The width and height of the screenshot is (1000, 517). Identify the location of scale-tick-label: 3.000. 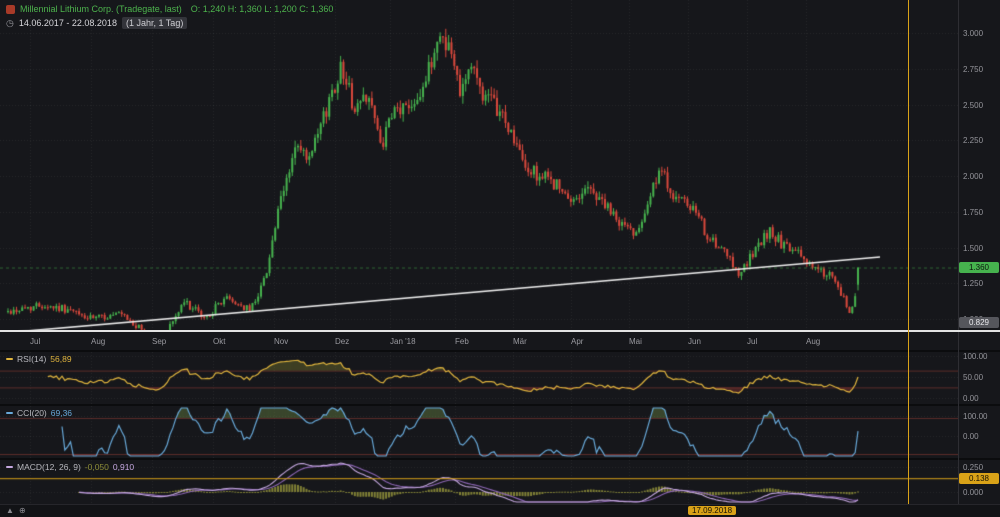
(973, 33).